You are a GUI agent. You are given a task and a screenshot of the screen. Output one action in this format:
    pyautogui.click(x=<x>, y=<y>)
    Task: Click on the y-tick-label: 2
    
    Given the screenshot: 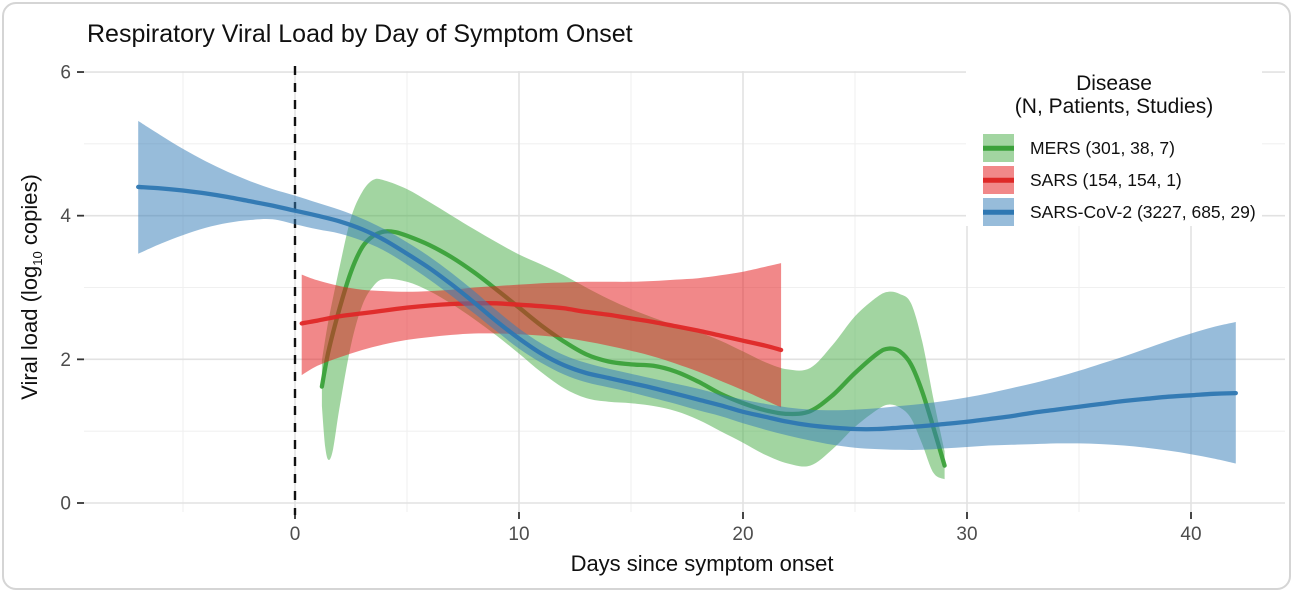 What is the action you would take?
    pyautogui.click(x=65, y=360)
    